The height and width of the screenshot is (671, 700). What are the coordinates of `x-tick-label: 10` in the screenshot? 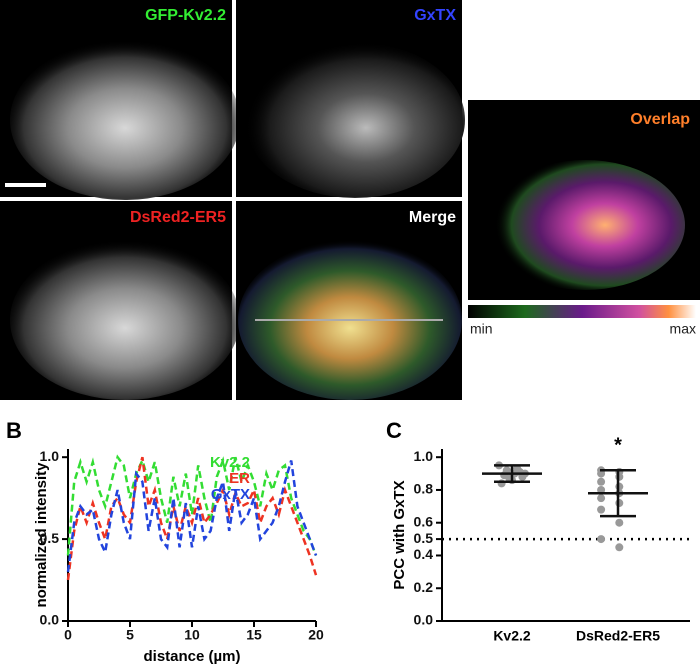 It's located at (192, 635).